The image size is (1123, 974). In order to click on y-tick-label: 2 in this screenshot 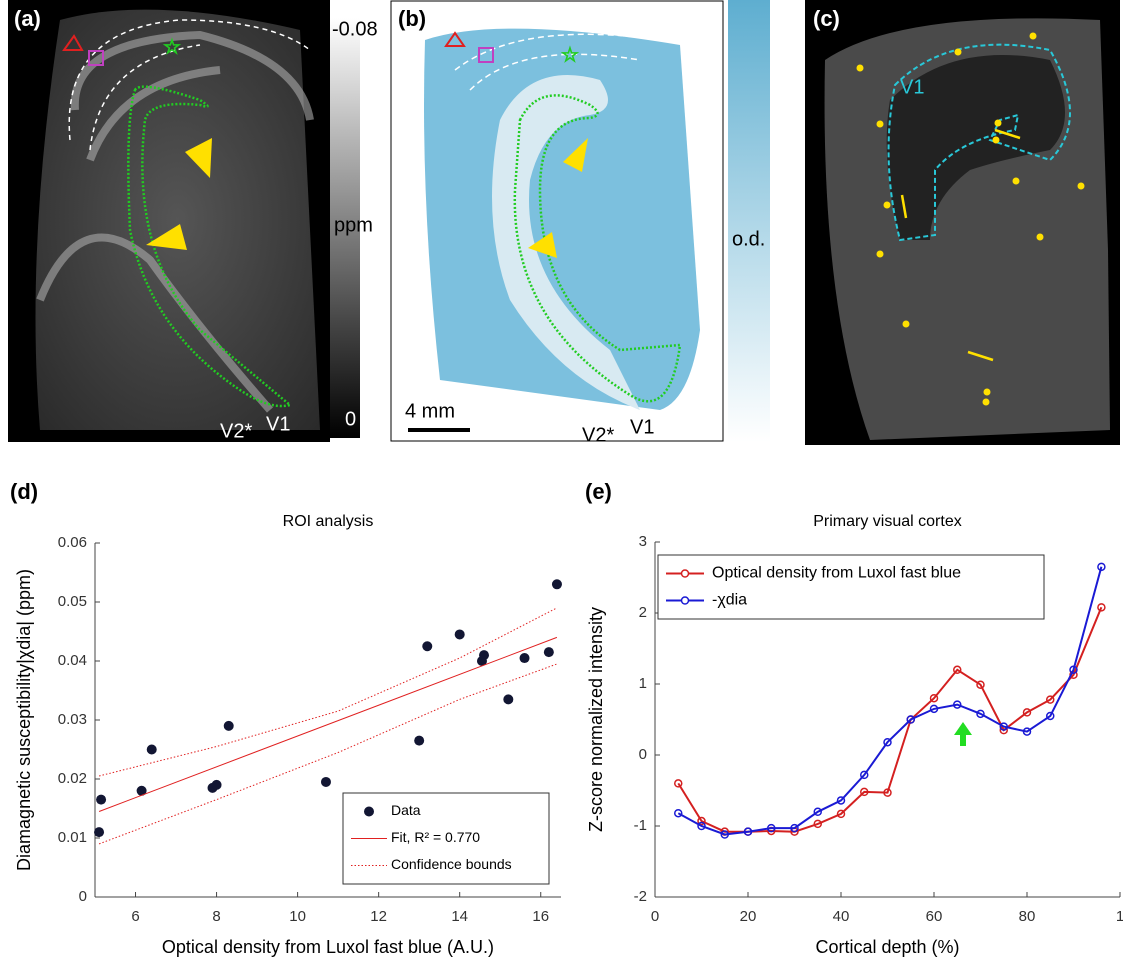, I will do `click(643, 612)`.